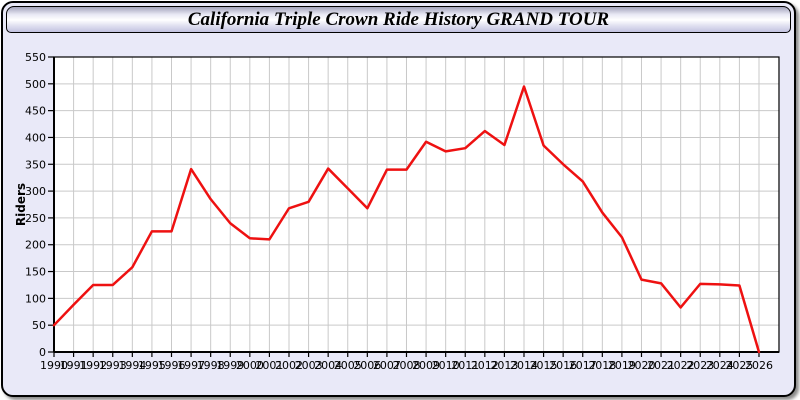  Describe the element at coordinates (602, 365) in the screenshot. I see `svg-text: 2018` at that location.